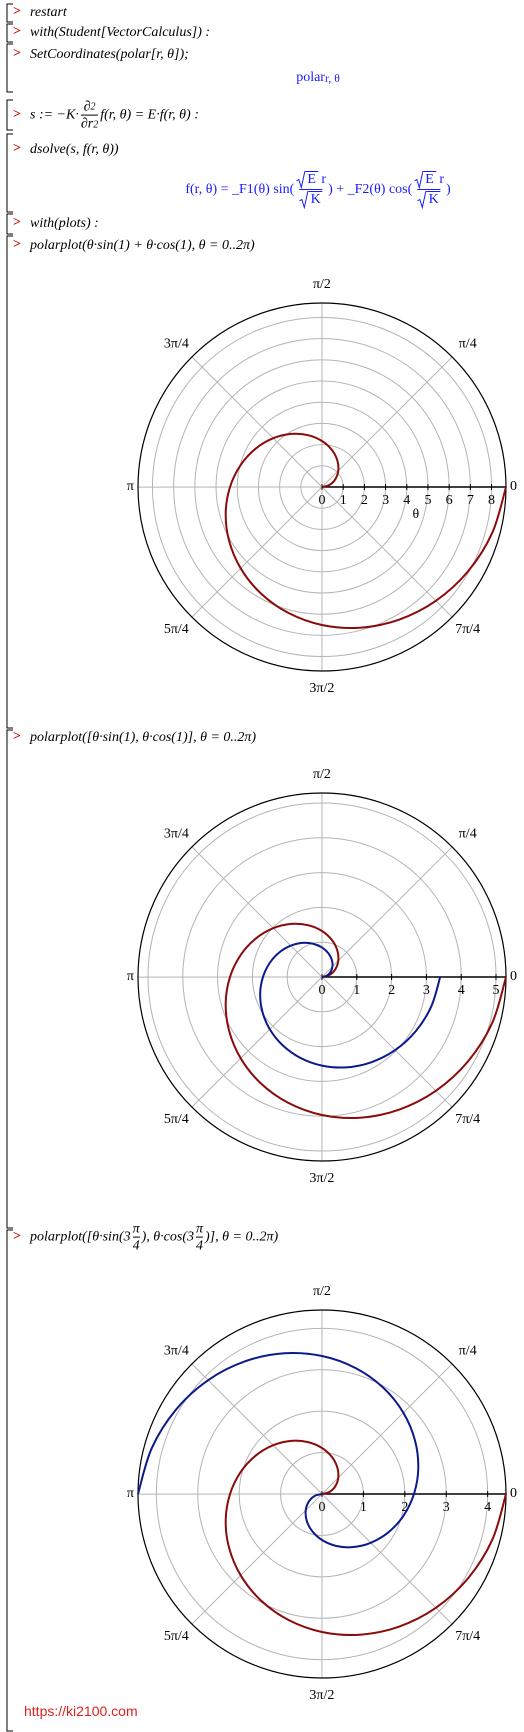 The width and height of the screenshot is (524, 1732). I want to click on math-text: polar, so click(310, 77).